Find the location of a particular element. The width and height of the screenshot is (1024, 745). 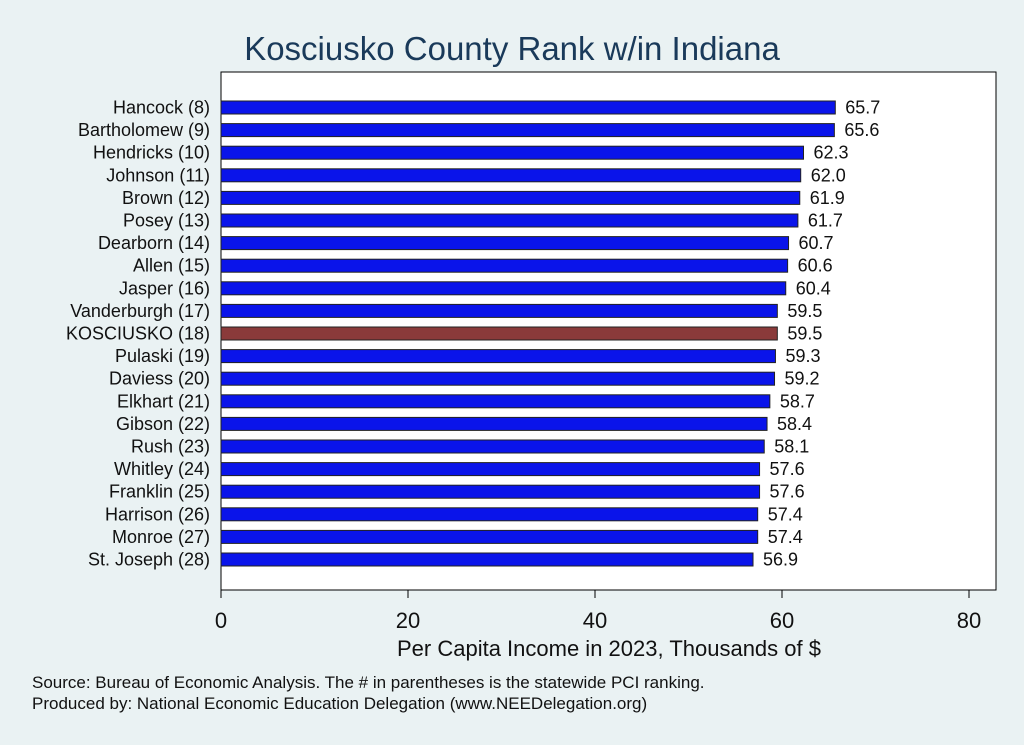

category-label: Dearborn (14) is located at coordinates (154, 243).